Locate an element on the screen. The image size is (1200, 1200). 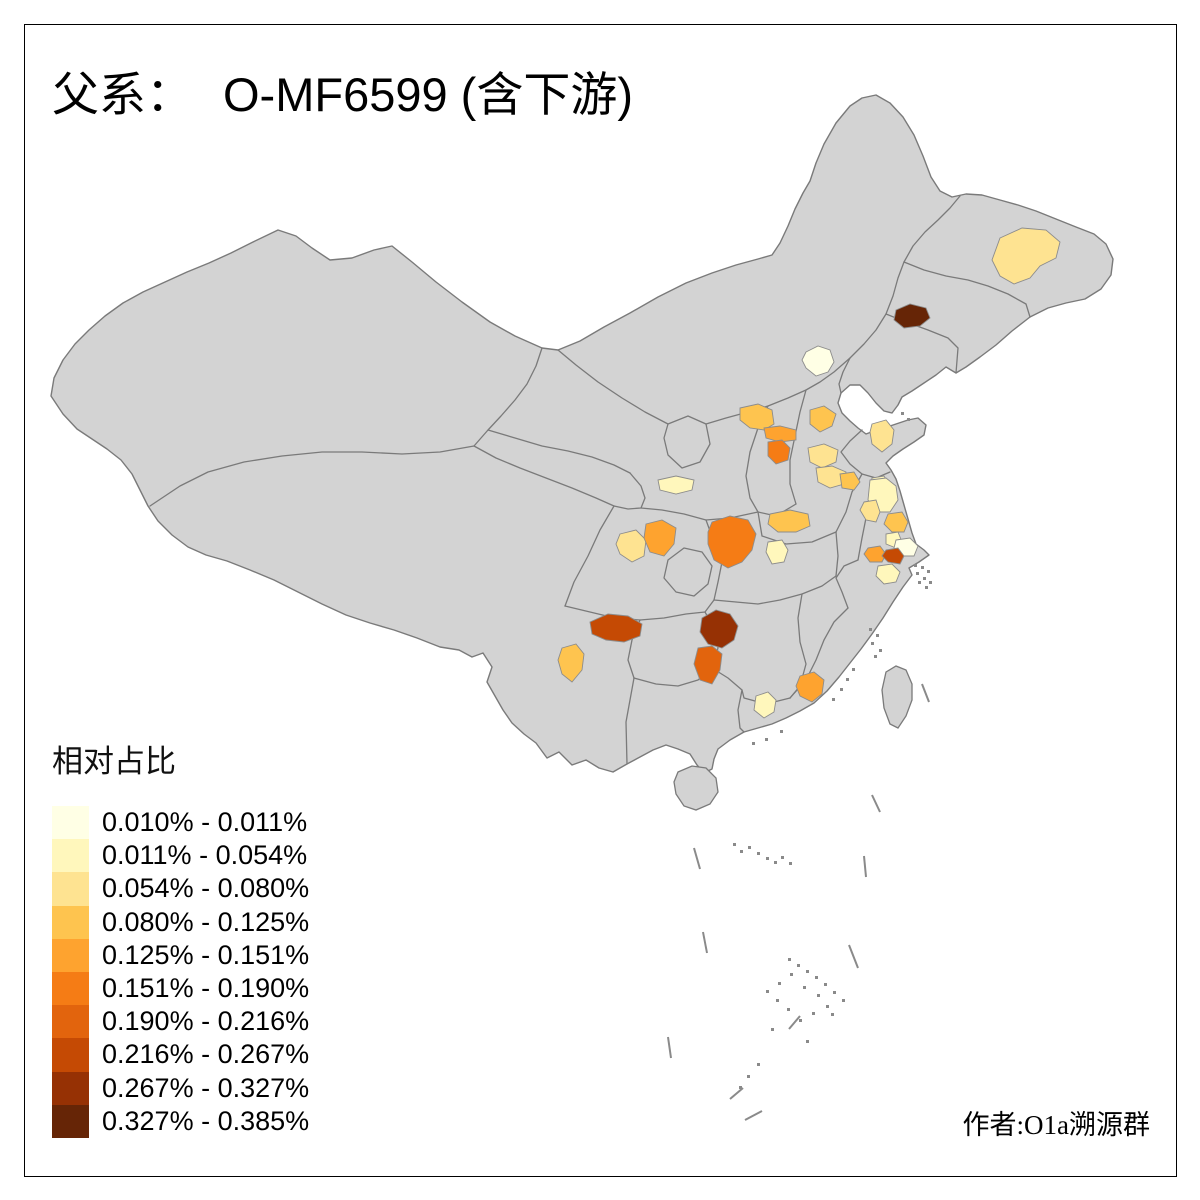
map-region-shangqiu is located at coordinates (850, 481).